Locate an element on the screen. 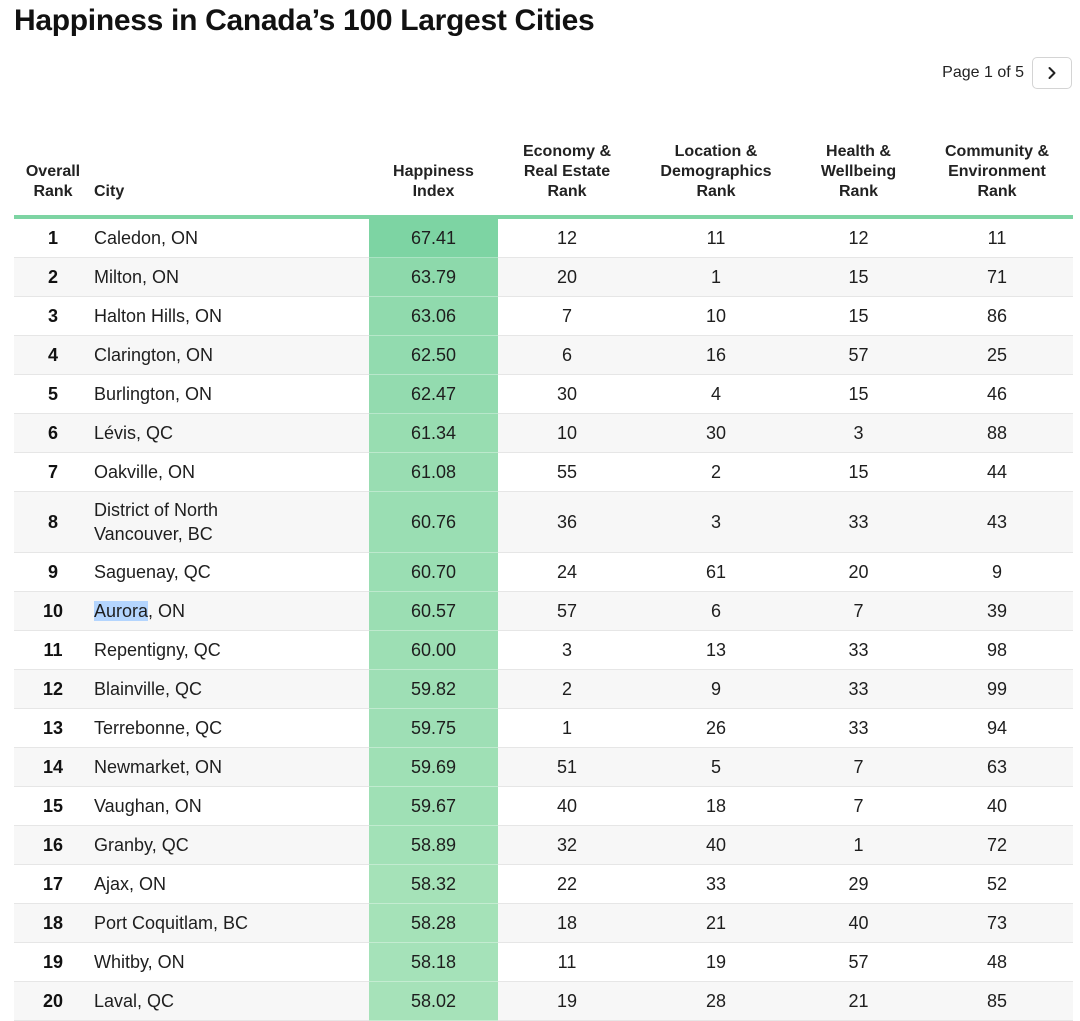  city-cell: Saguenay, QC is located at coordinates (230, 572).